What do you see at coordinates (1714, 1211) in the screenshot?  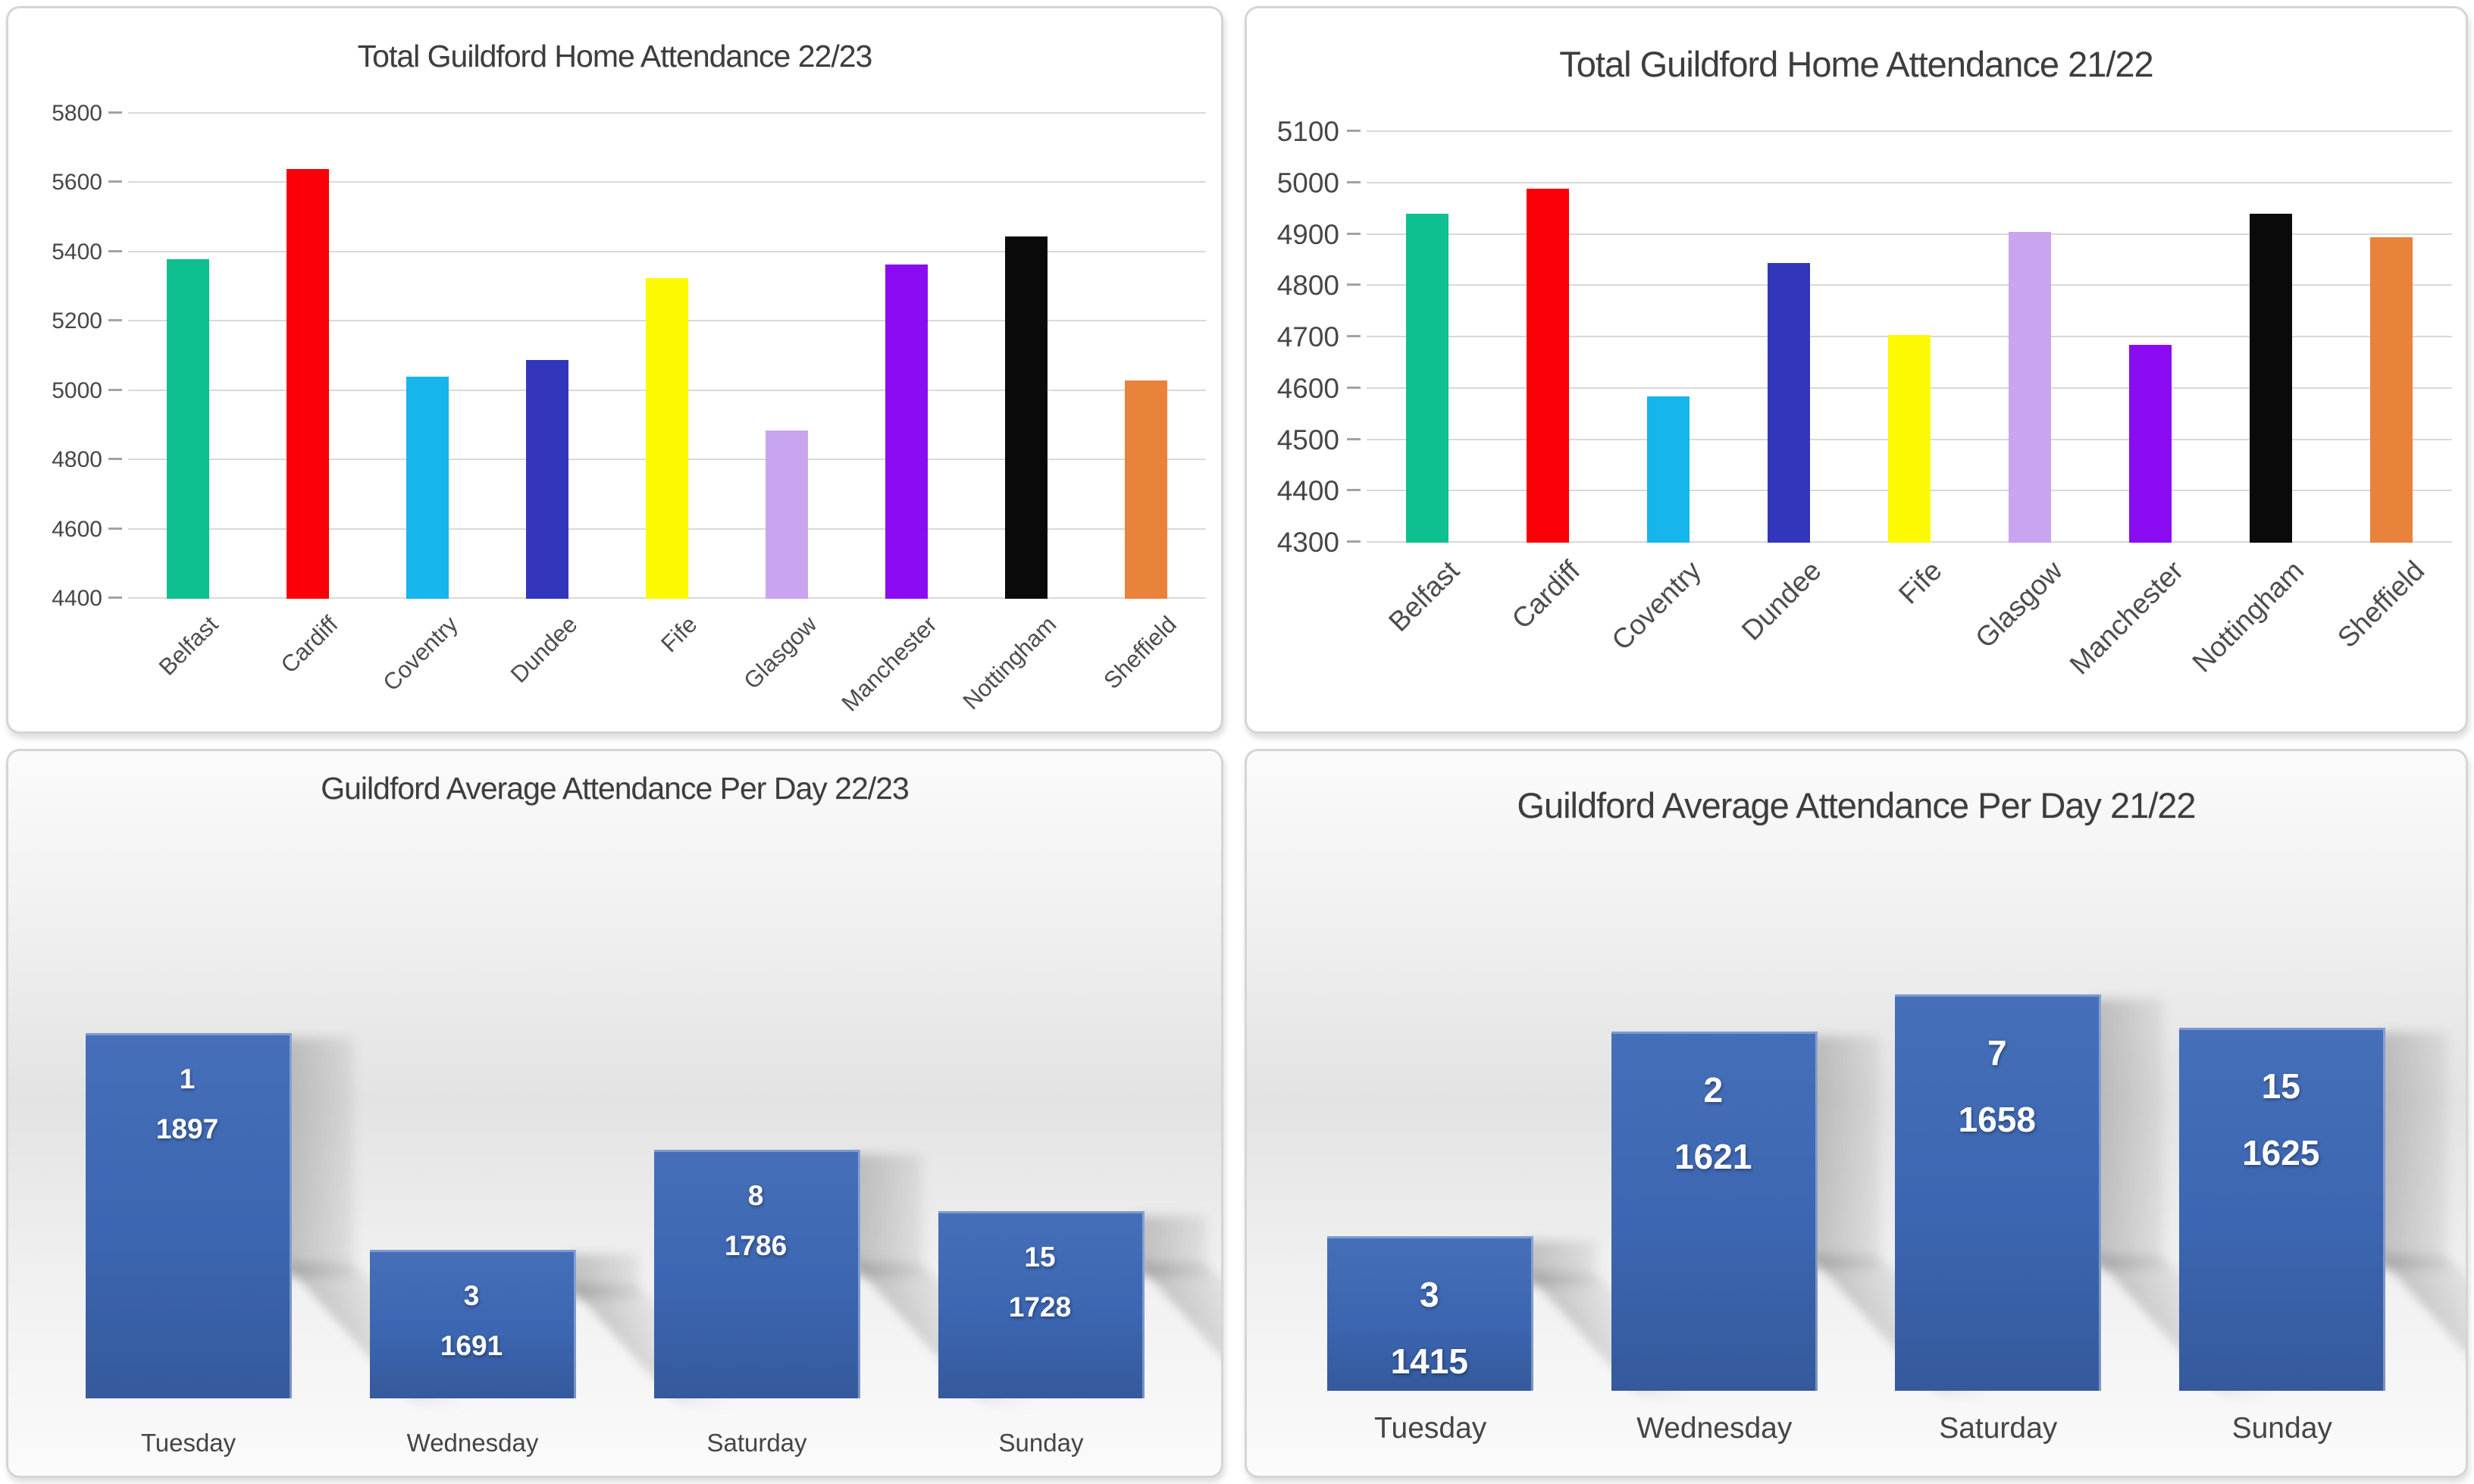 I see `bar-wednesday: 2 1621` at bounding box center [1714, 1211].